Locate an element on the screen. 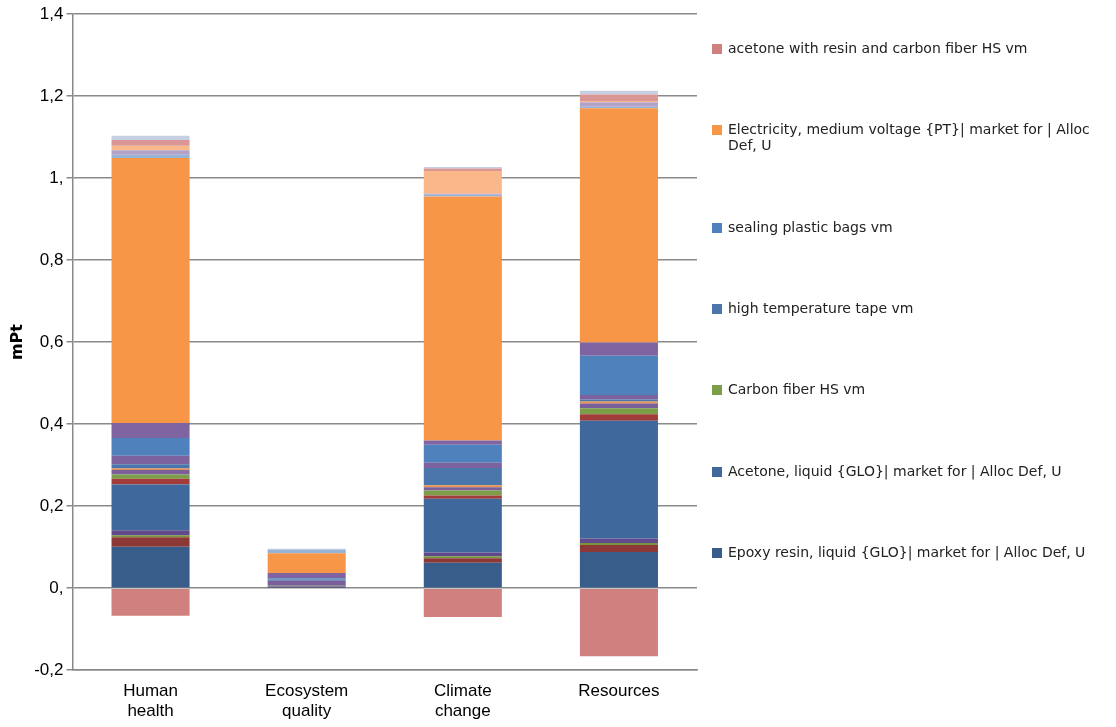 This screenshot has width=1116, height=727. y-tick-label: 1,4 is located at coordinates (51, 13).